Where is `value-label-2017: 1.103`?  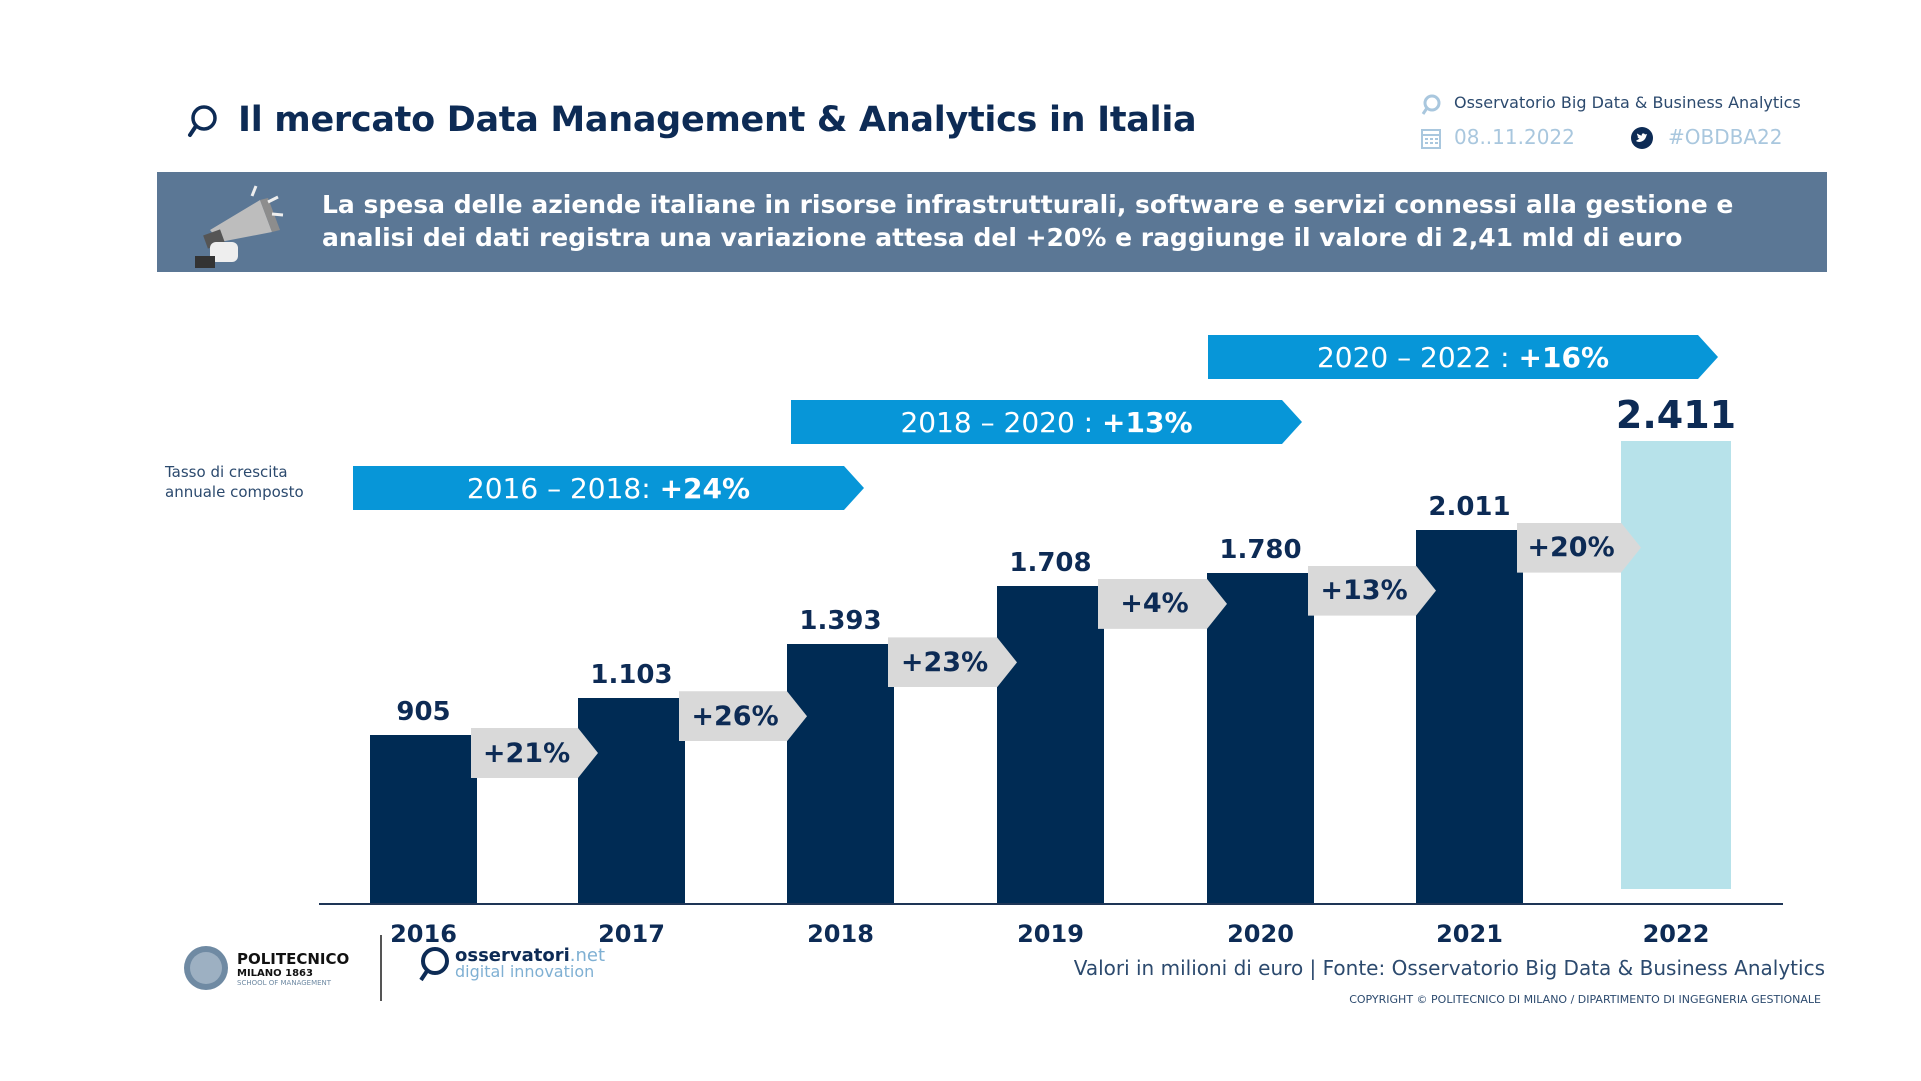 value-label-2017: 1.103 is located at coordinates (631, 675).